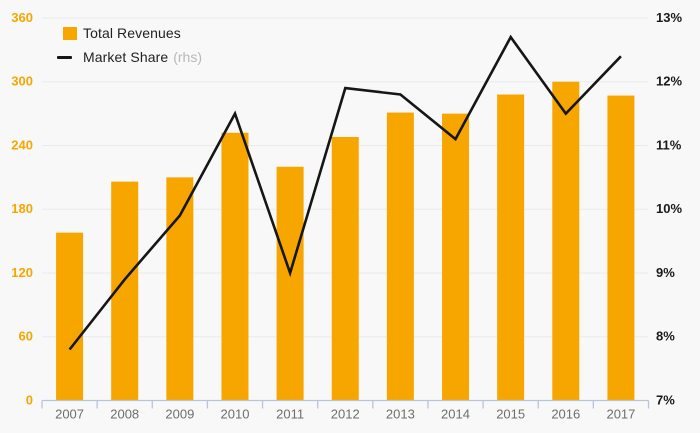  What do you see at coordinates (665, 272) in the screenshot?
I see `right-axis-label-9%: 9%` at bounding box center [665, 272].